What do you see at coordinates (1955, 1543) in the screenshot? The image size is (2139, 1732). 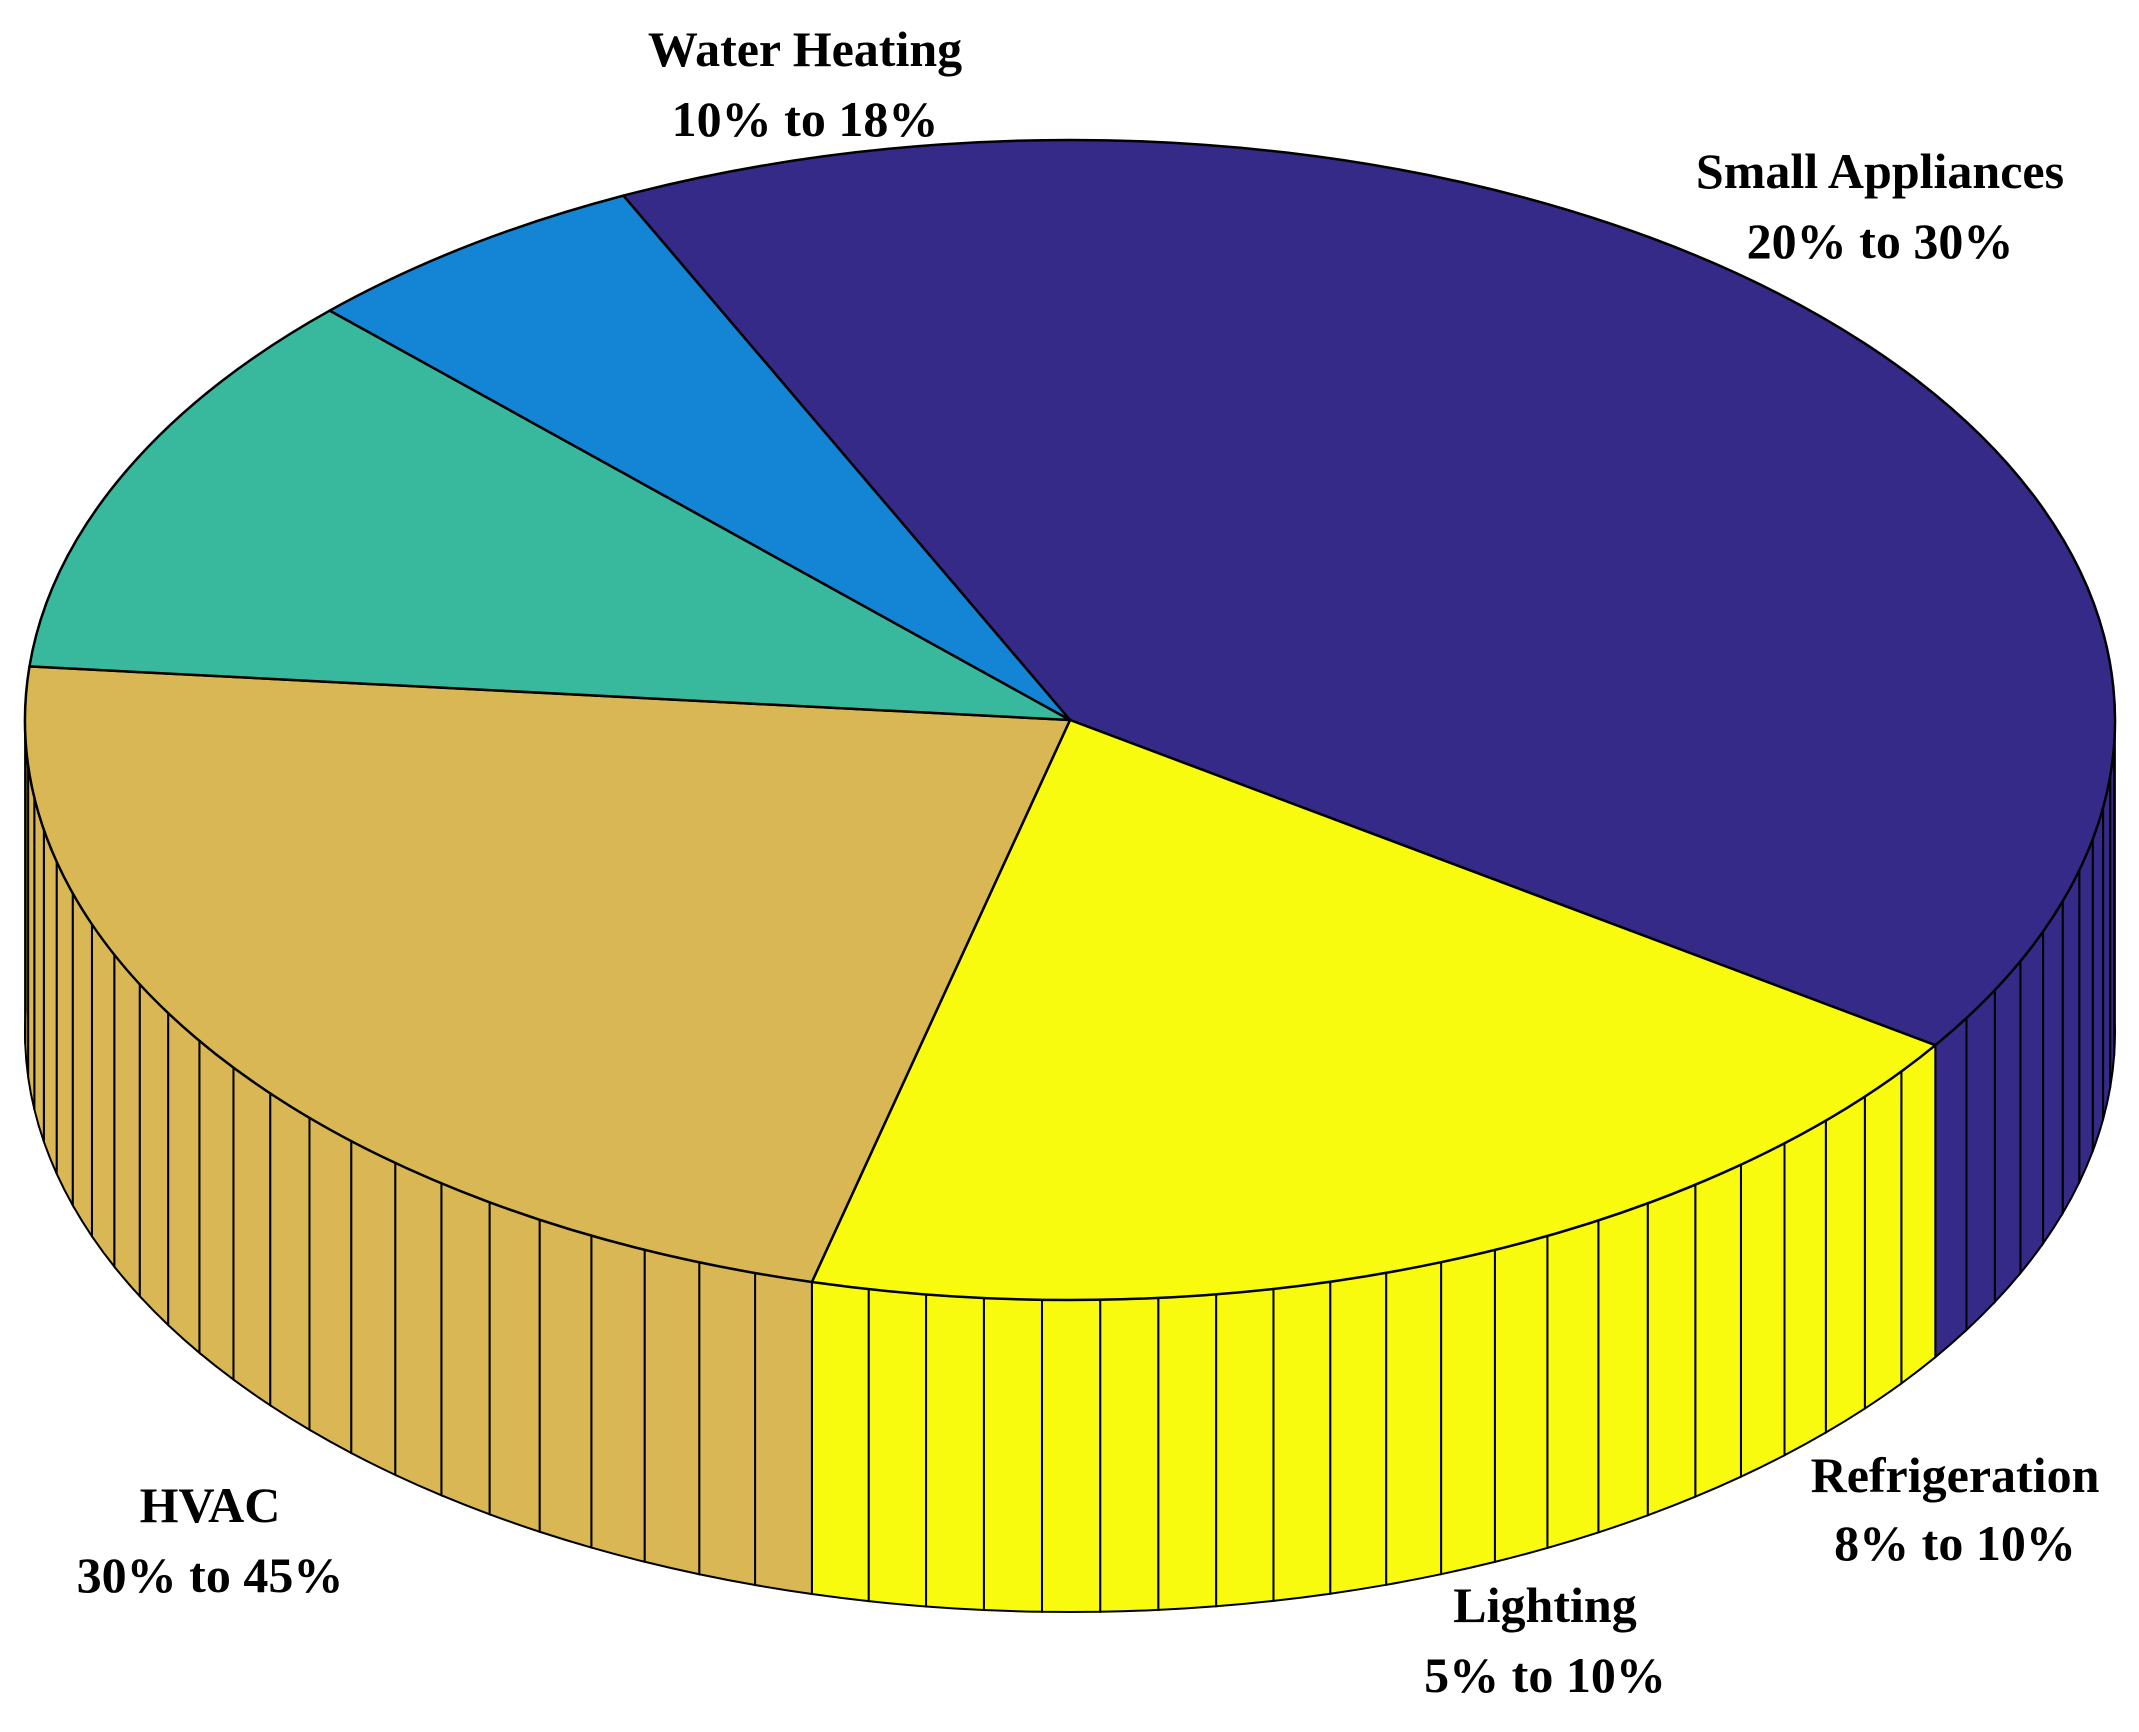 I see `label-refrigeration-range: 8% to 10%` at bounding box center [1955, 1543].